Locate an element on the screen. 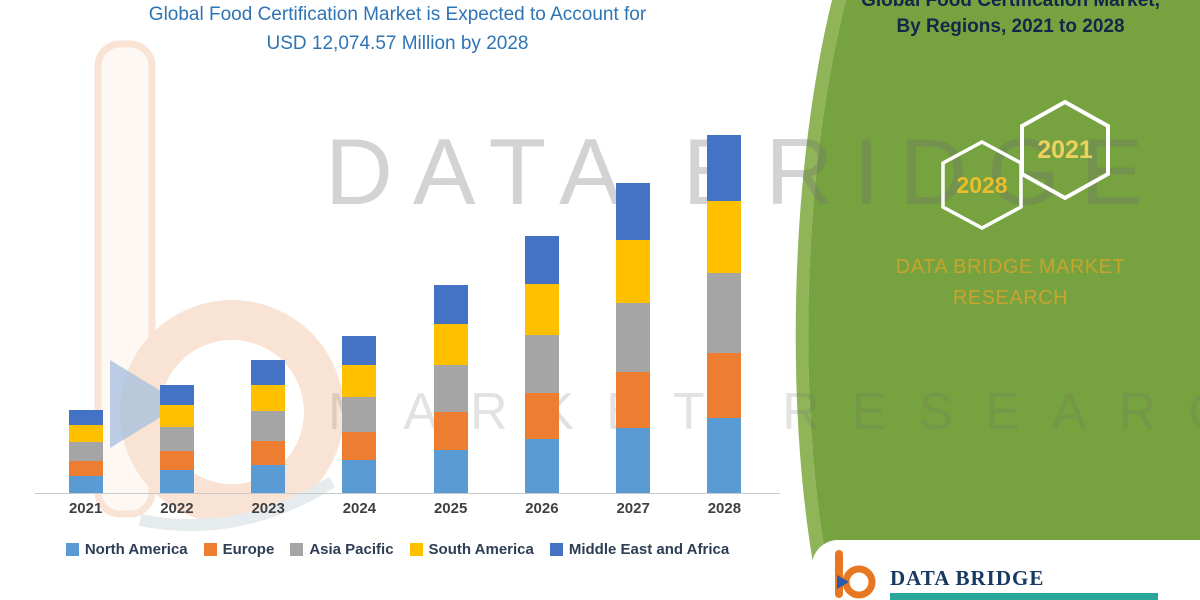 The height and width of the screenshot is (600, 1200). side-panel-brand-line1: DATA BRIDGE MARKET is located at coordinates (1010, 267).